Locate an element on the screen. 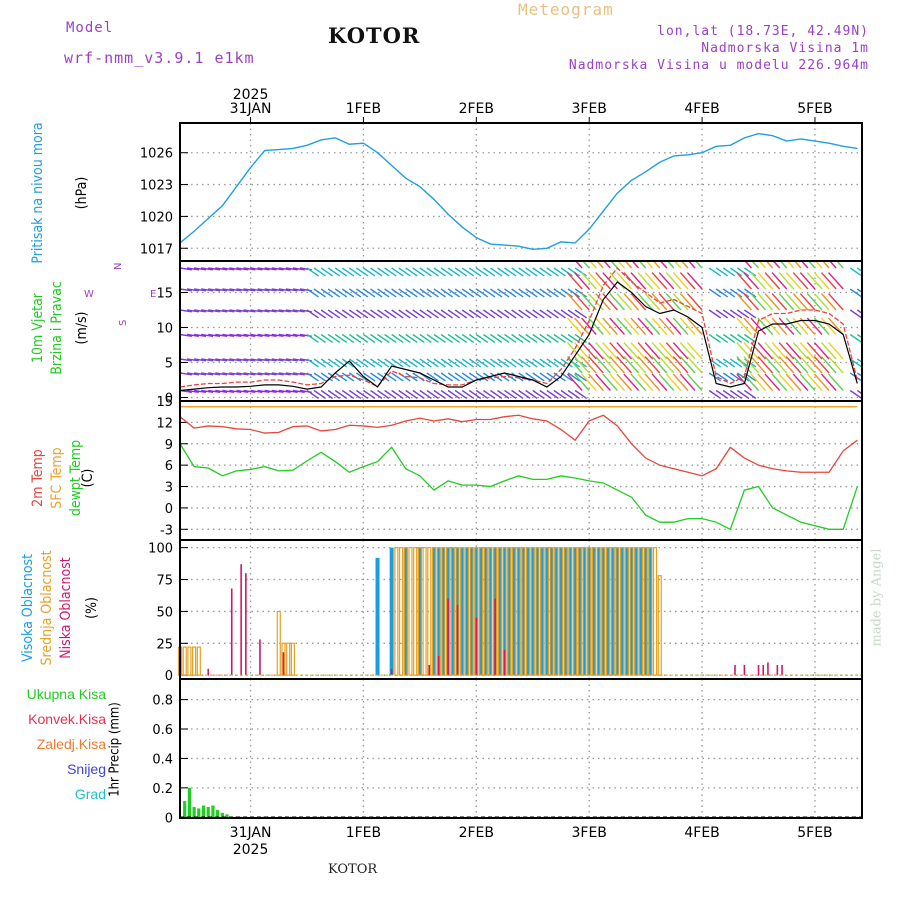 The height and width of the screenshot is (900, 900). ytick-label: 0.8 is located at coordinates (162, 701).